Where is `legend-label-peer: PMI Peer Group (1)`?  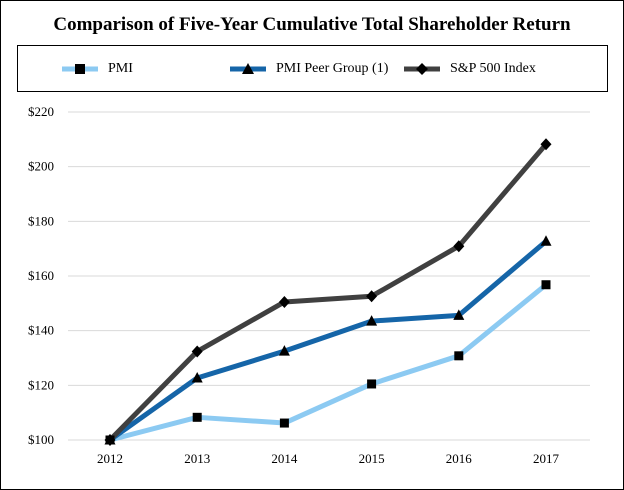 legend-label-peer: PMI Peer Group (1) is located at coordinates (332, 68).